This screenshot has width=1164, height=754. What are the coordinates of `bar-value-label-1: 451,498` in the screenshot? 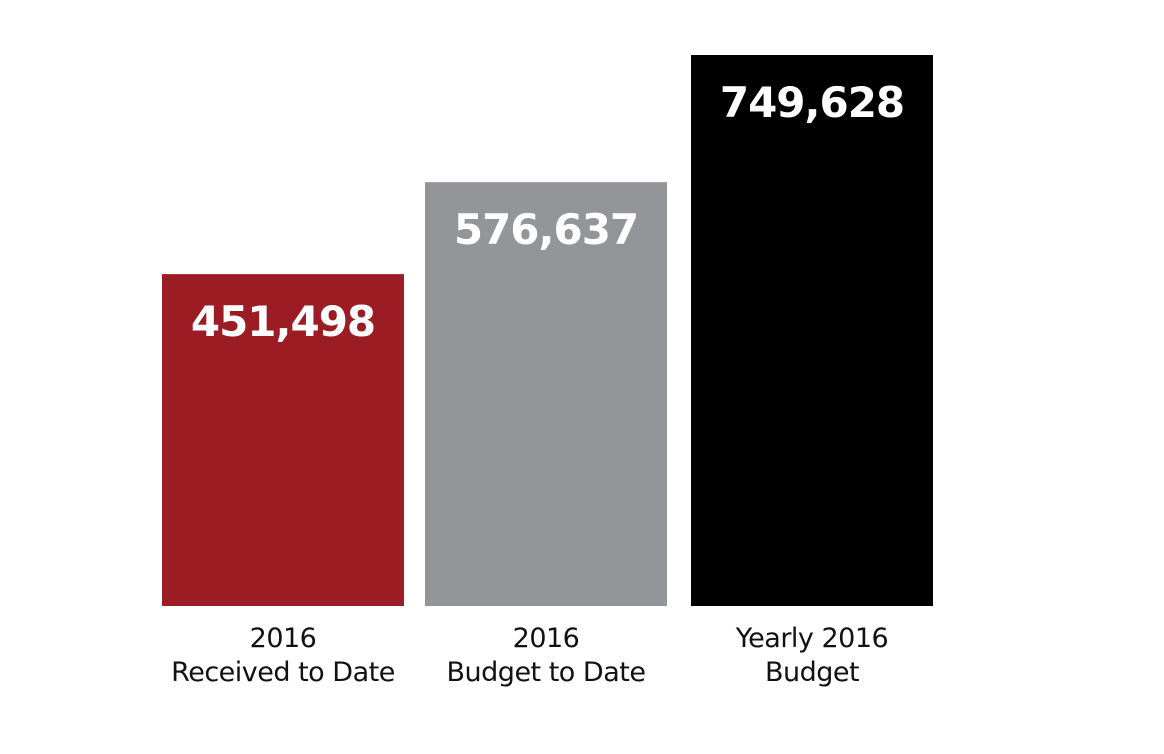 It's located at (283, 321).